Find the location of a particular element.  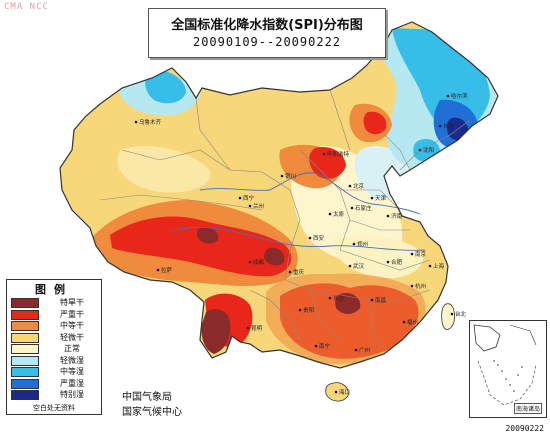

city-marker: 乌鲁木齐 is located at coordinates (148, 122).